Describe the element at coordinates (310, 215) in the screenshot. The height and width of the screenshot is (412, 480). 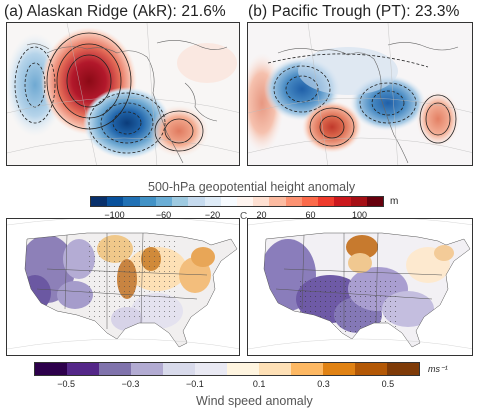
I see `colorbar-tick-label: 60` at that location.